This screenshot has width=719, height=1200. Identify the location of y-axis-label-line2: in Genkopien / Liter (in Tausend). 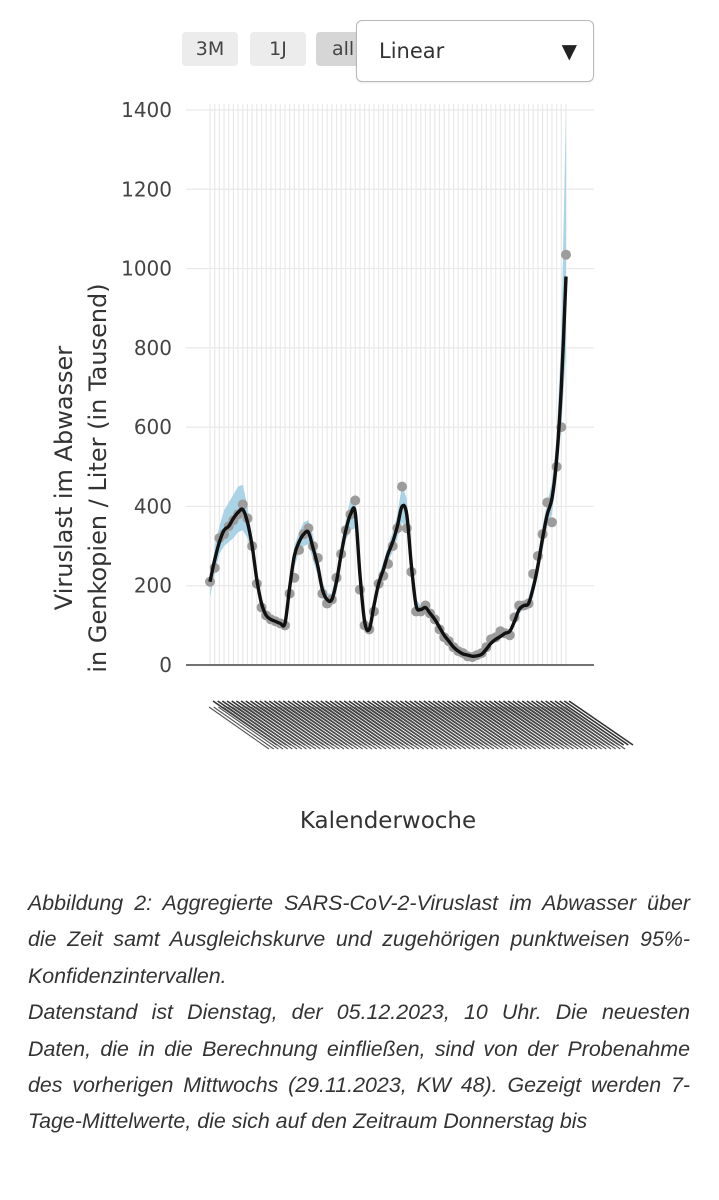
(98, 477).